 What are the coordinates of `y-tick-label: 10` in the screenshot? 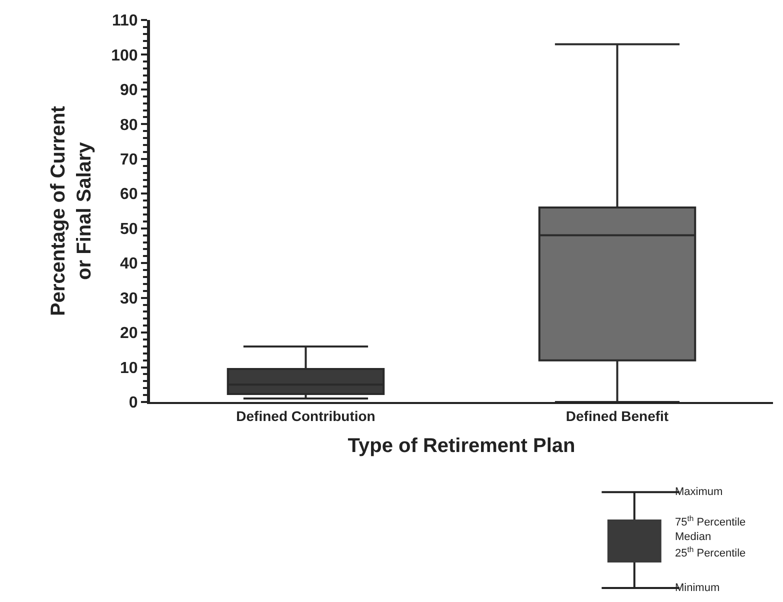 It's located at (129, 368).